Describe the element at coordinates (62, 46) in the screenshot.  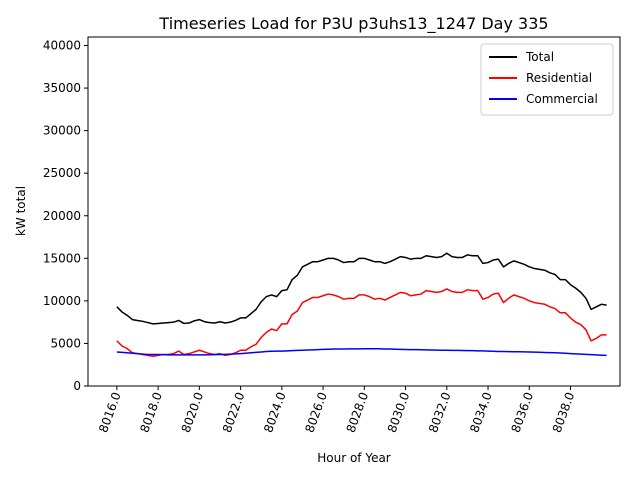
I see `y-tick-label: 40000` at that location.